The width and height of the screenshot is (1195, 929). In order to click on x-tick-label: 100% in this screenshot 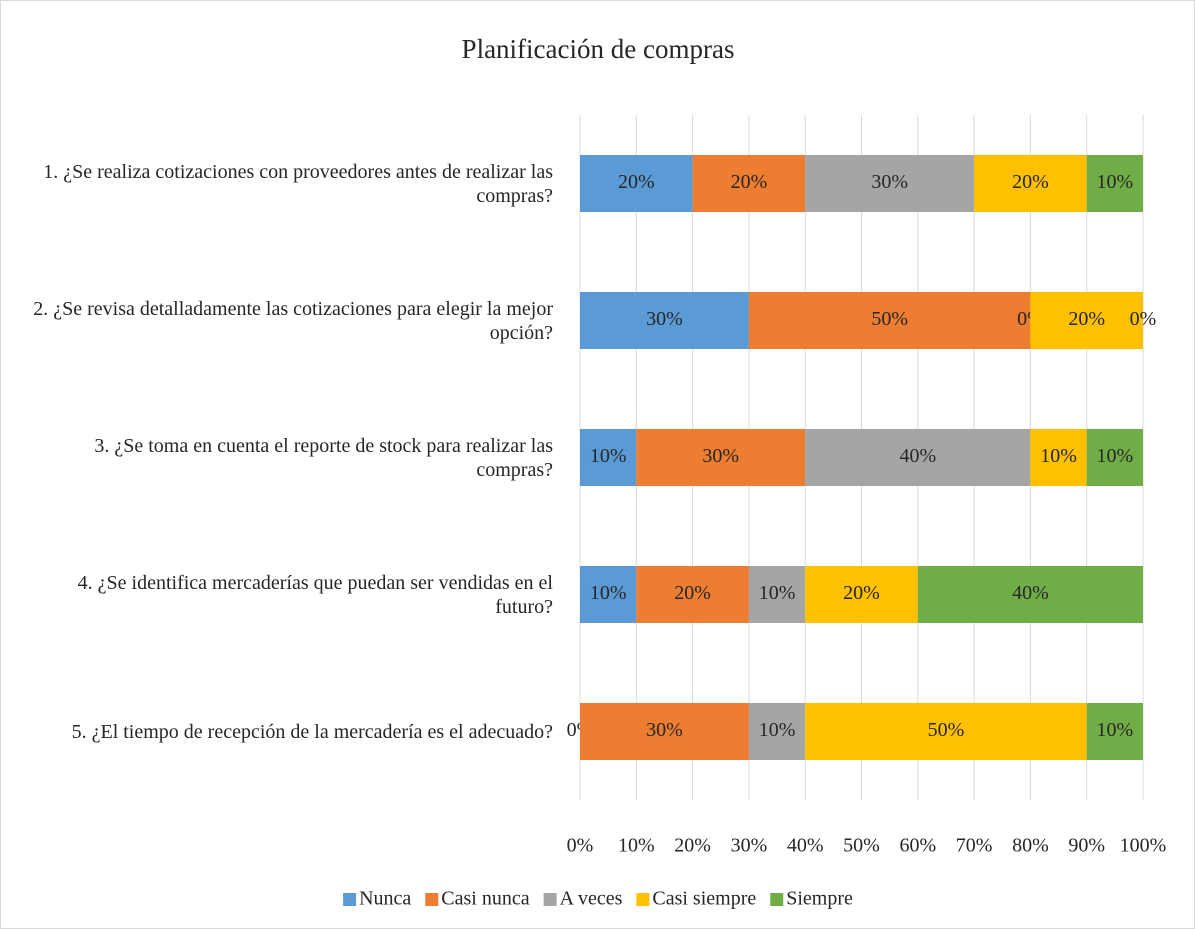, I will do `click(1143, 846)`.